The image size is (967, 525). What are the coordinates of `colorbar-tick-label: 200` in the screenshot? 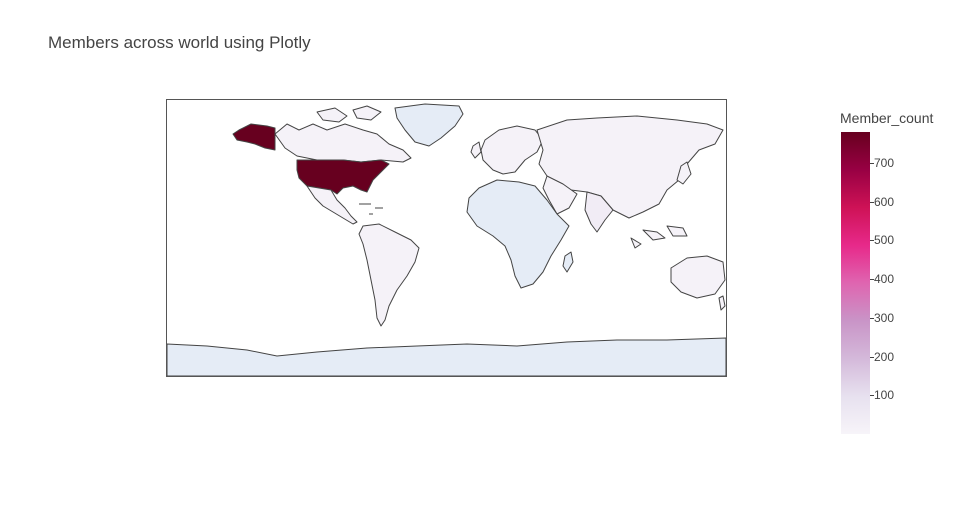 It's located at (884, 356).